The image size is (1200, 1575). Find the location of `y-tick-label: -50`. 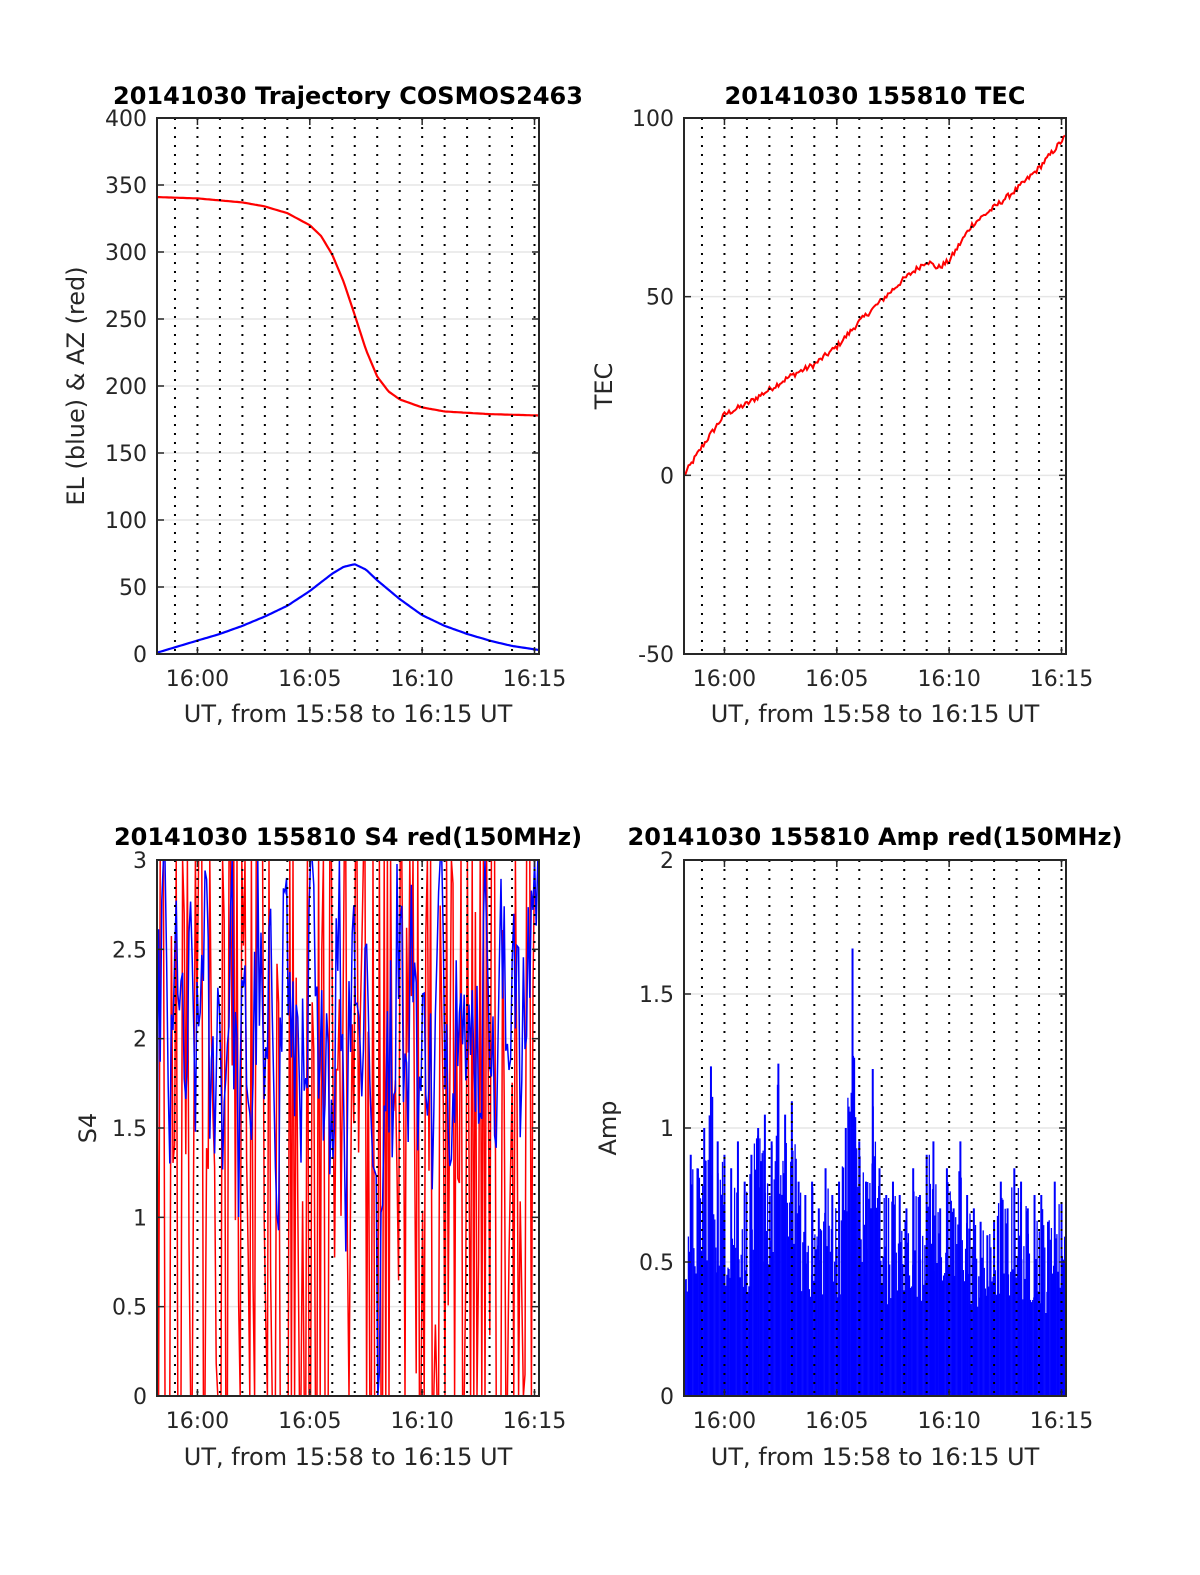

y-tick-label: -50 is located at coordinates (656, 655).